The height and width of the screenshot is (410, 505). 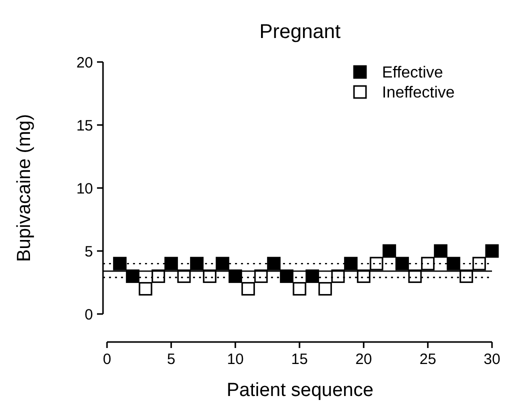 I want to click on x-tick-label: 5, so click(x=171, y=359).